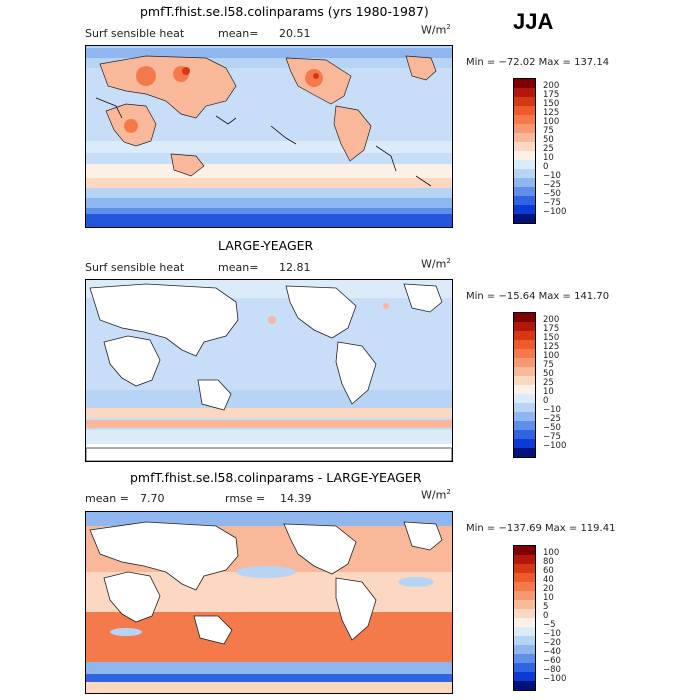 The width and height of the screenshot is (700, 700). I want to click on colorbar-level-label: −80, so click(552, 670).